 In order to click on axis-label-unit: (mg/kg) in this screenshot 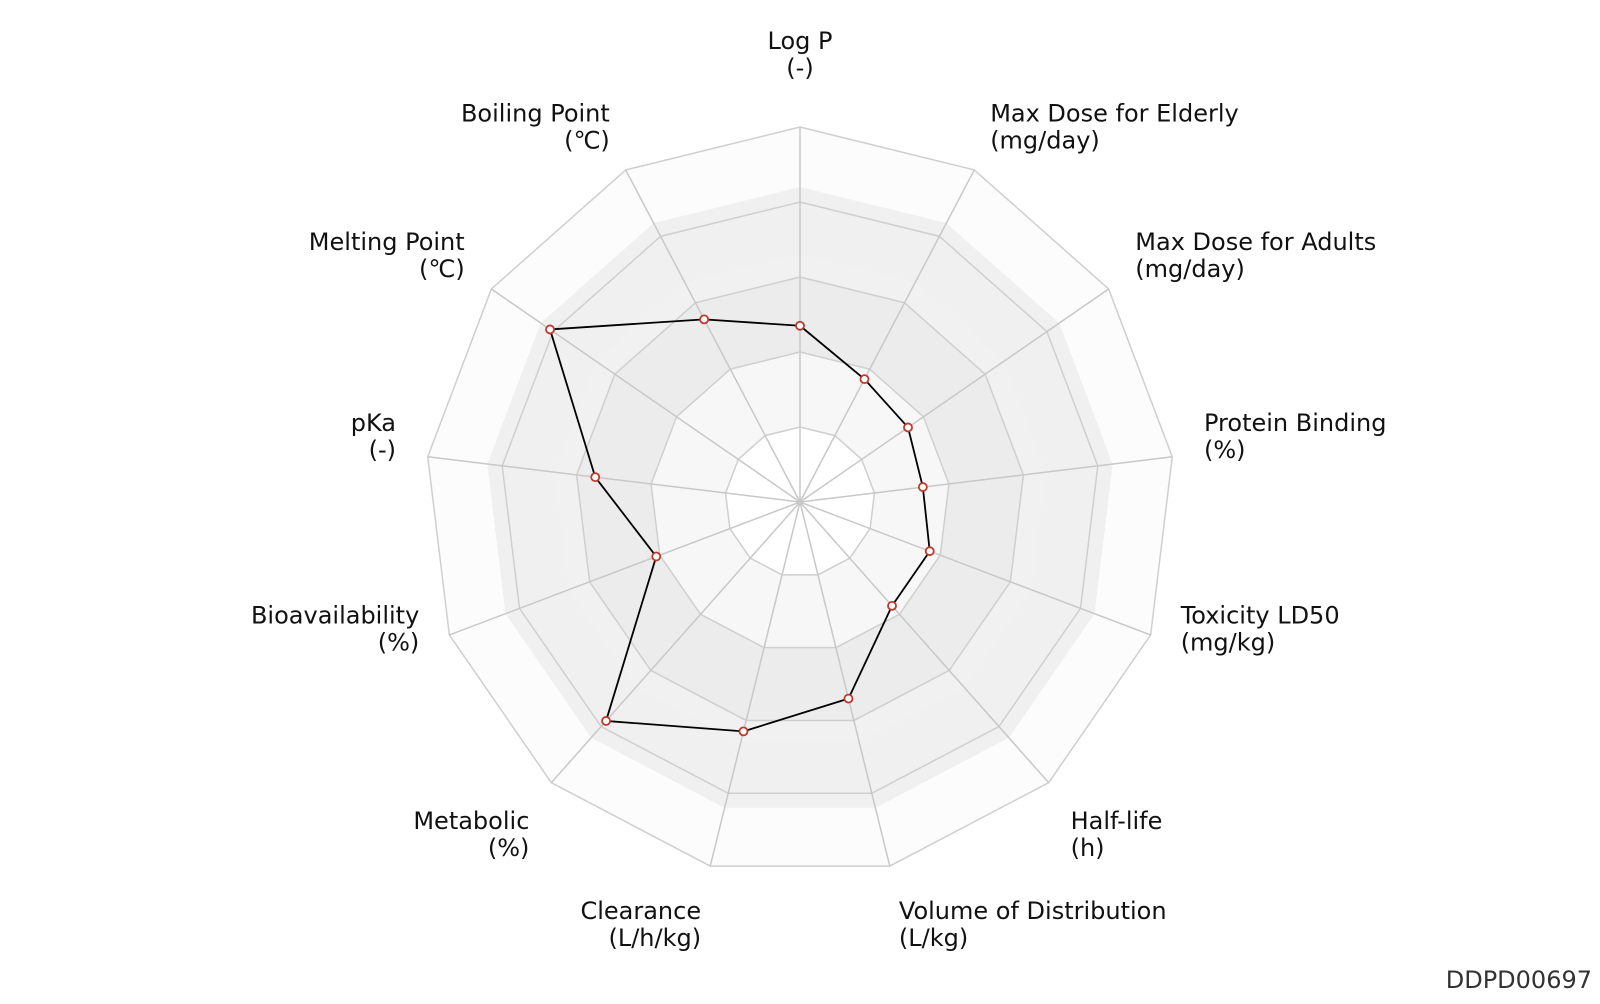, I will do `click(1228, 643)`.